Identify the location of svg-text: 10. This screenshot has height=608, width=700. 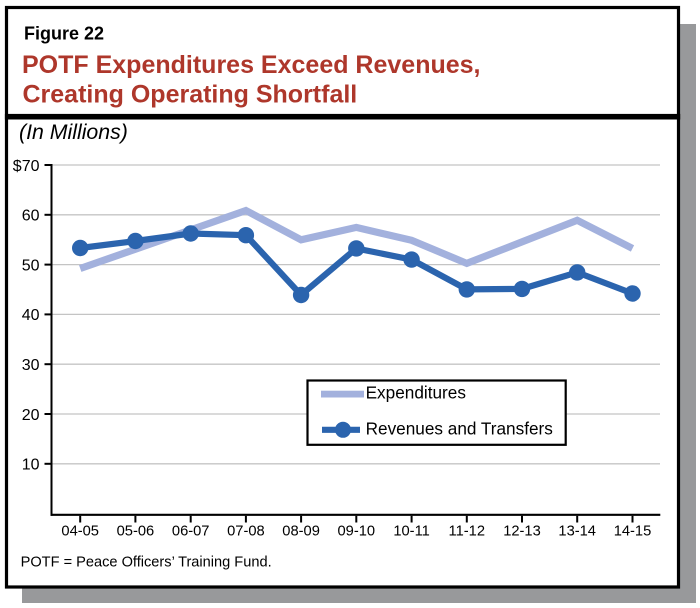
(31, 465).